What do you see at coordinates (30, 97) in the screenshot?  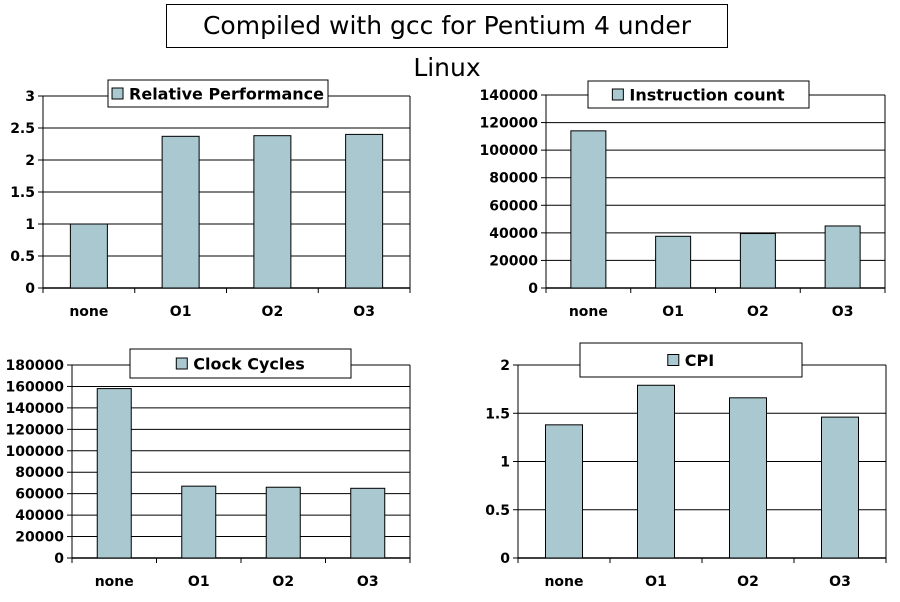 I see `y-tick-label: 3` at bounding box center [30, 97].